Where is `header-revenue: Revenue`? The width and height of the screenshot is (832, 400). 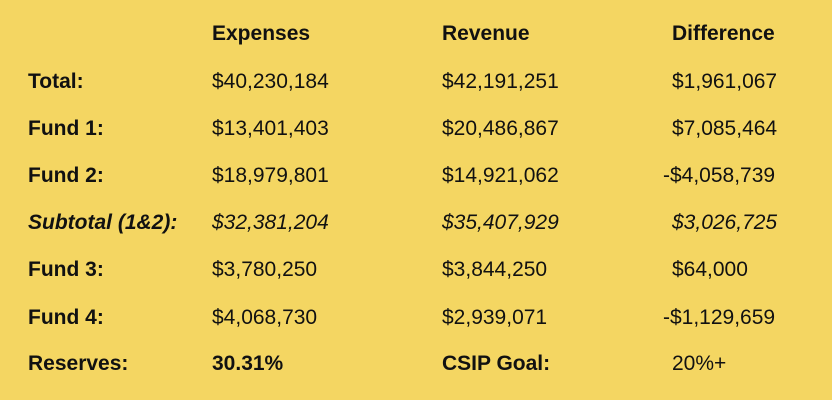 header-revenue: Revenue is located at coordinates (486, 33).